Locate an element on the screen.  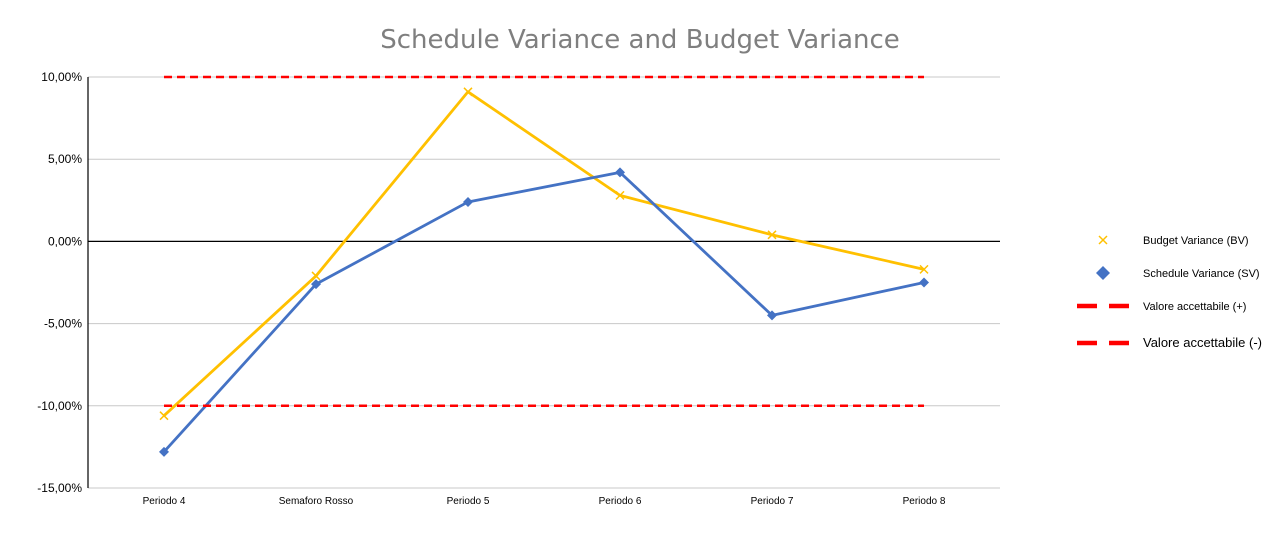
x-tick-label: Periodo 5 is located at coordinates (468, 501).